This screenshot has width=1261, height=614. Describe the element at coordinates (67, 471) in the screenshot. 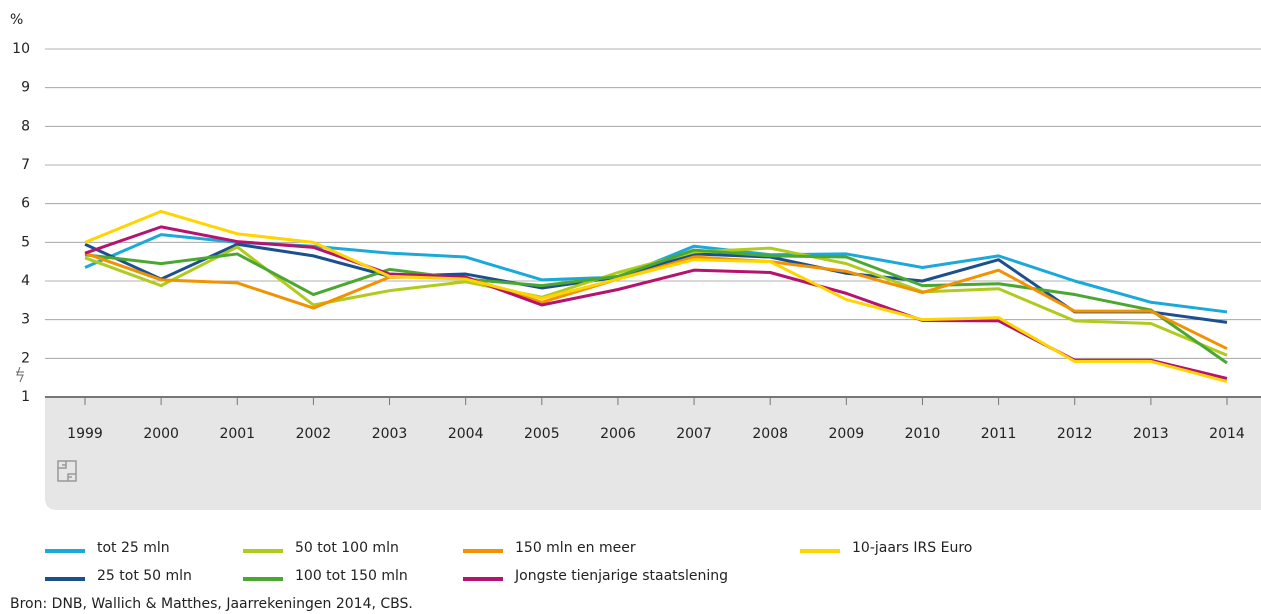

I see `cbs-logo` at that location.